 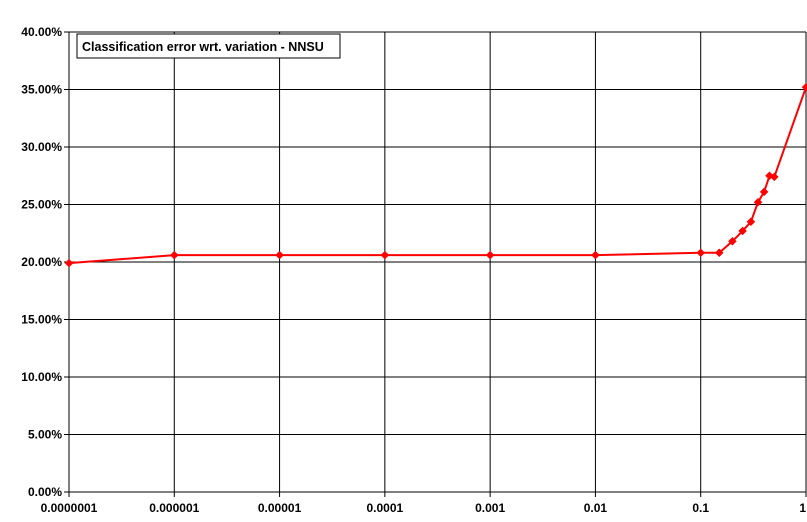 I want to click on x-tick-label: 0.000001, so click(x=174, y=508).